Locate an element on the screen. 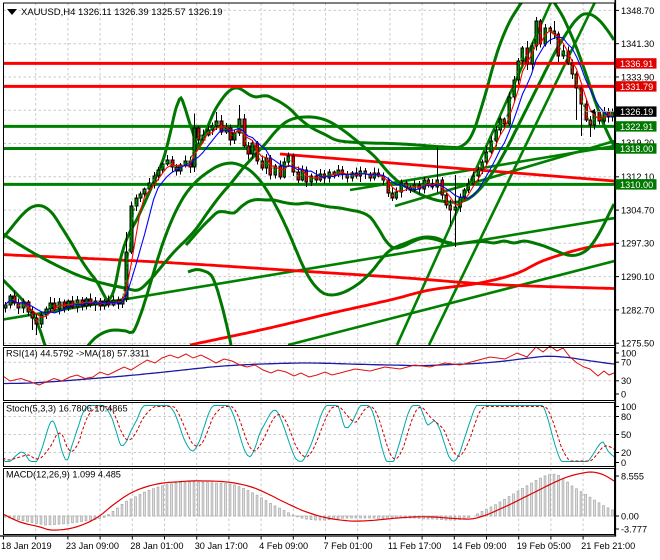 The width and height of the screenshot is (660, 560). svg-text: 1319.20 is located at coordinates (637, 143).